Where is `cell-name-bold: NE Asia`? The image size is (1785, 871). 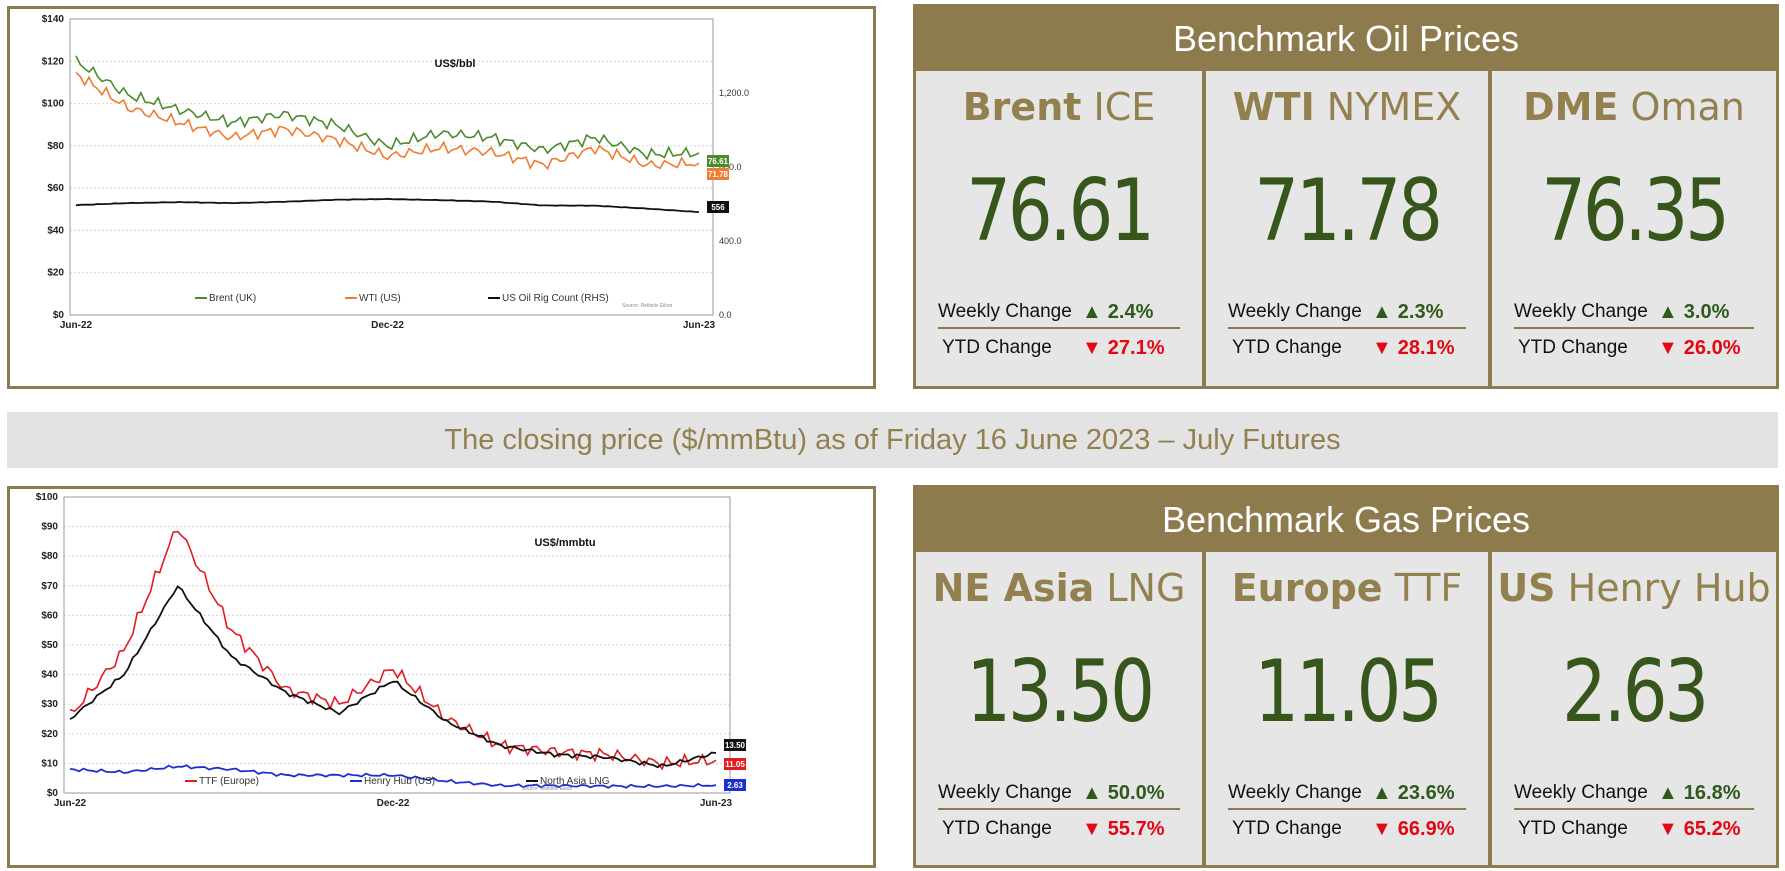 cell-name-bold: NE Asia is located at coordinates (1013, 588).